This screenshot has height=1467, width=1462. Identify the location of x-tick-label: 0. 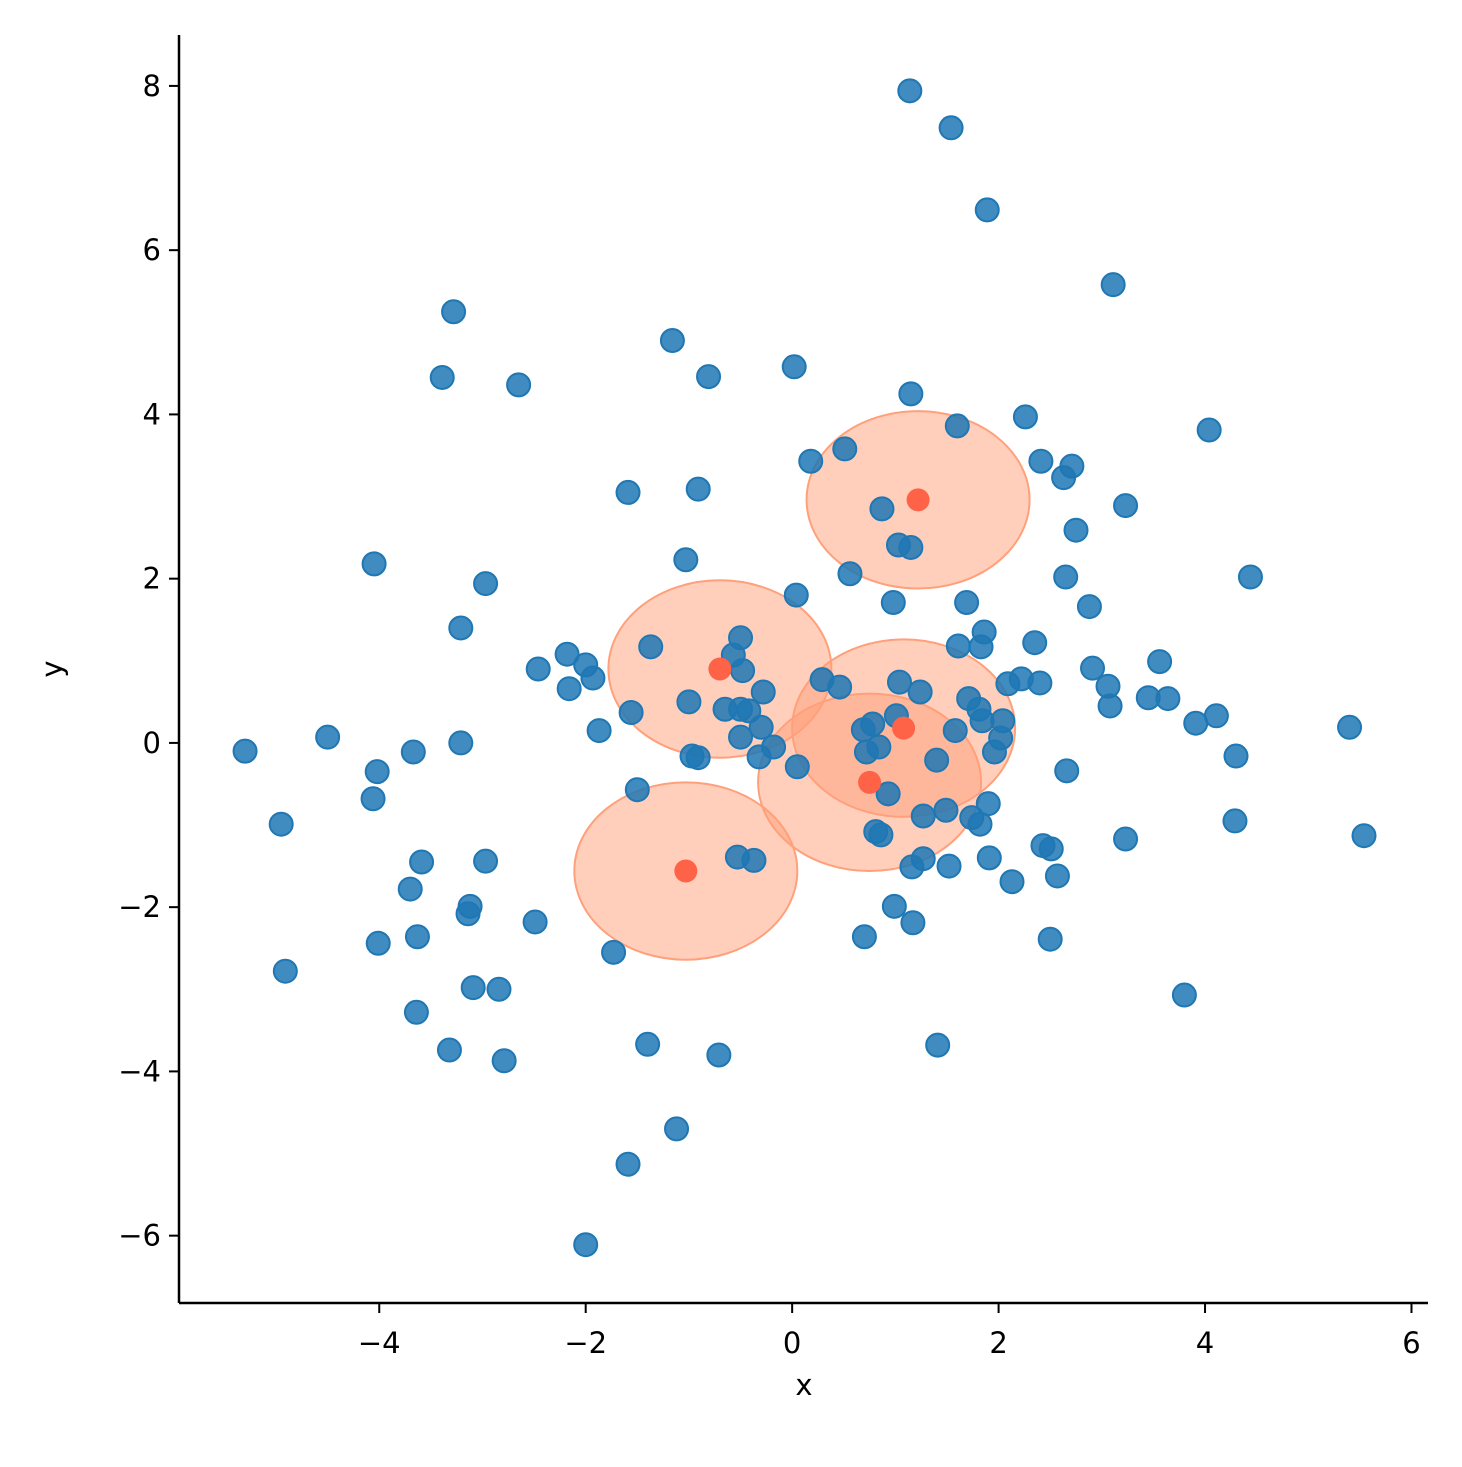
(792, 1343).